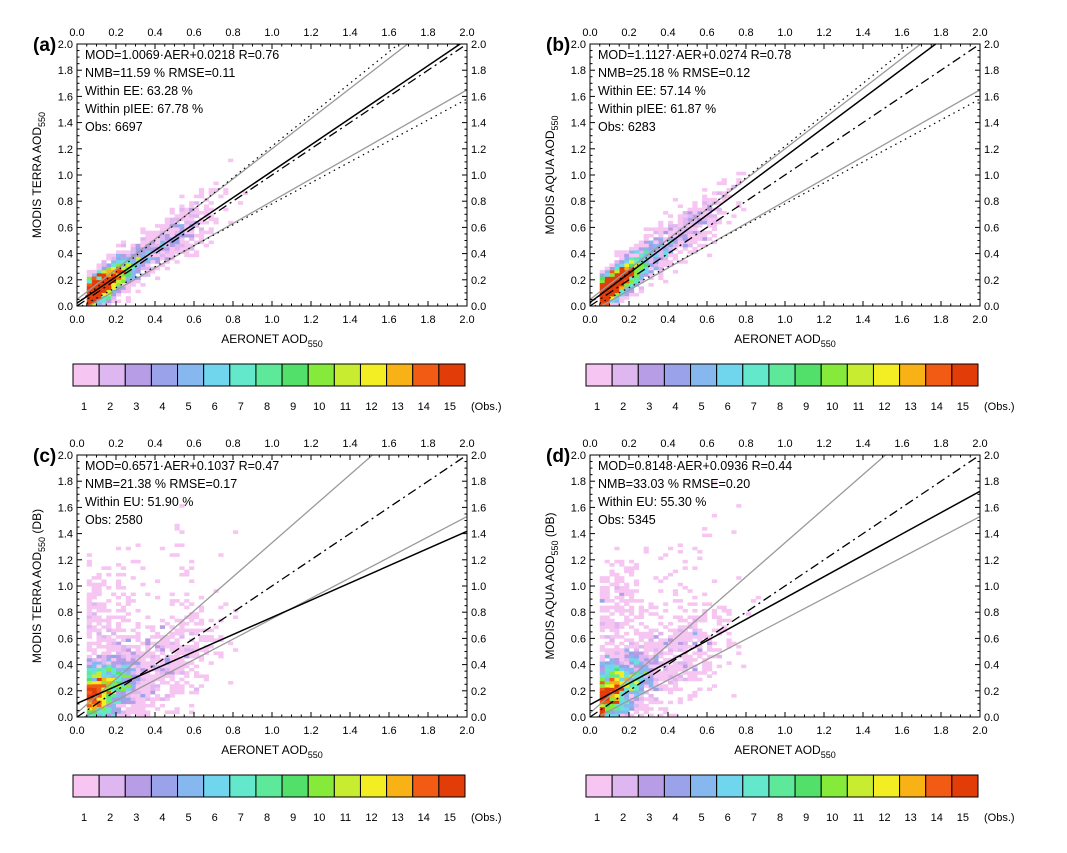 The height and width of the screenshot is (853, 1067). Describe the element at coordinates (745, 731) in the screenshot. I see `x-tick-label: 0.8` at that location.